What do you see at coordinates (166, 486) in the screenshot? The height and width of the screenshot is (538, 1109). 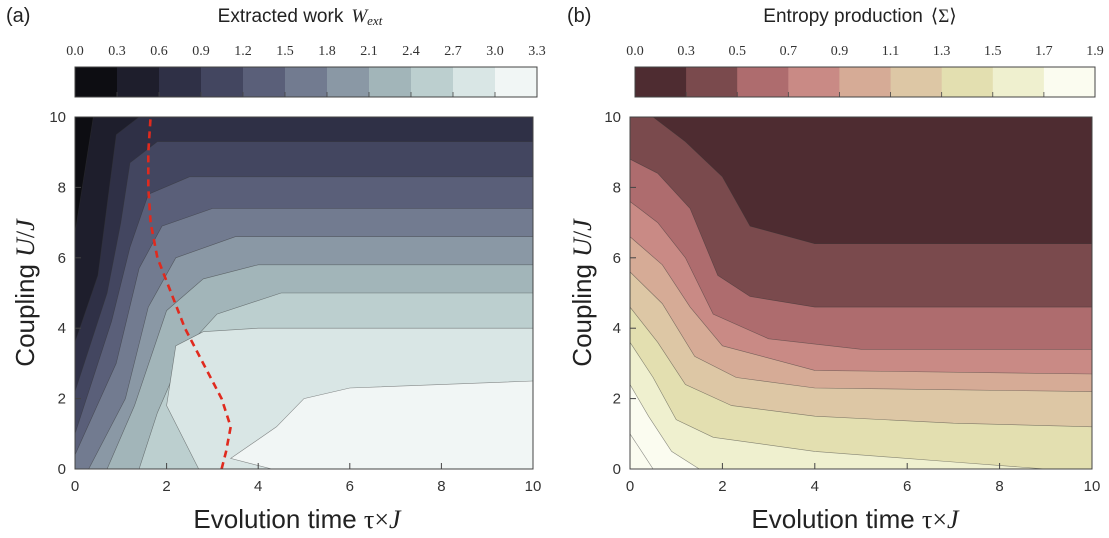 I see `x-tick-label-a-1: 2` at bounding box center [166, 486].